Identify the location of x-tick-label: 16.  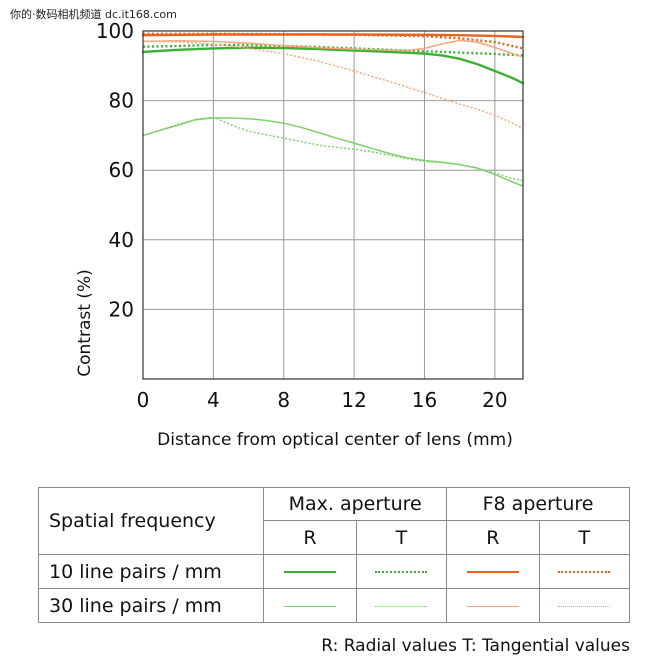
(424, 400).